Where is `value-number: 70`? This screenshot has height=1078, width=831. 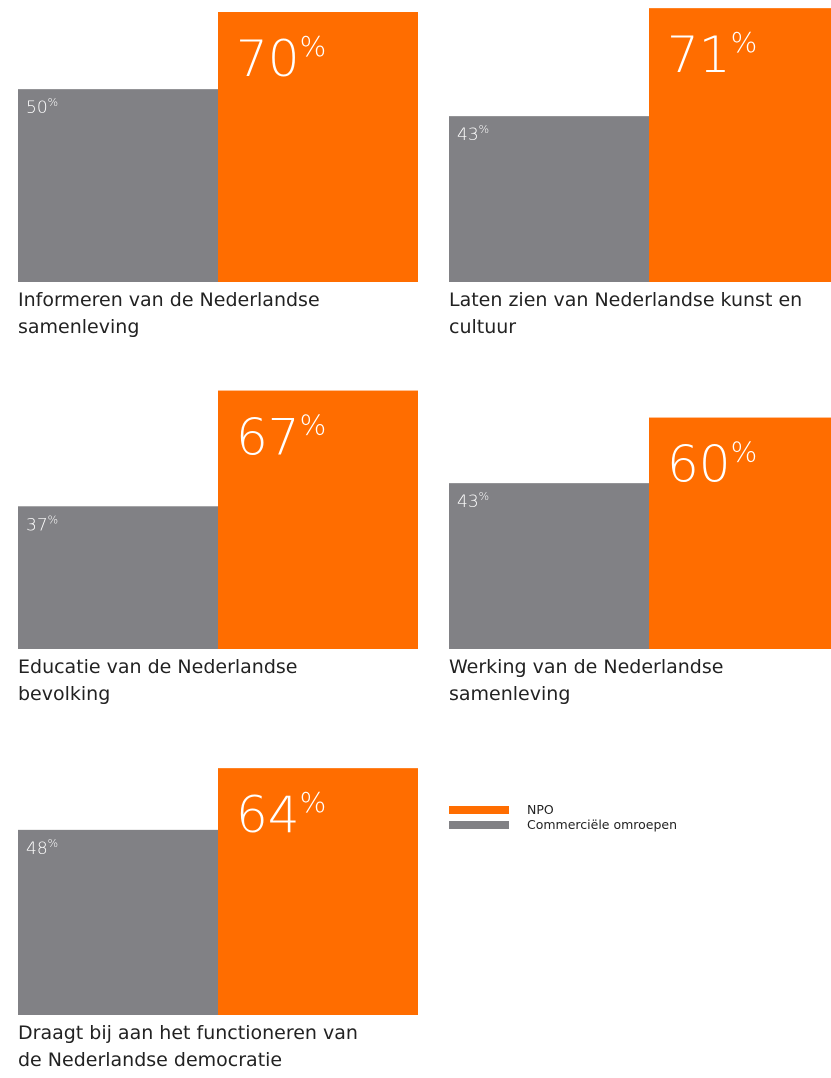
value-number: 70 is located at coordinates (268, 59).